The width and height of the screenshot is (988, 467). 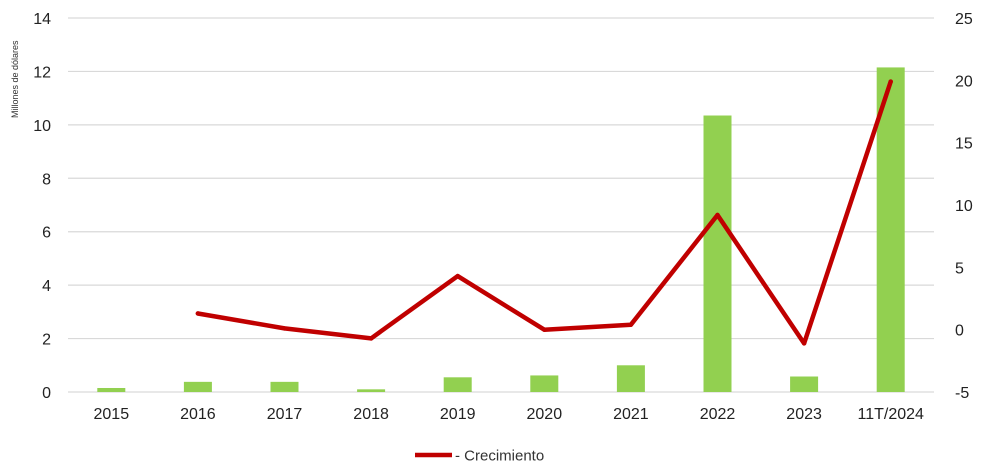 What do you see at coordinates (959, 268) in the screenshot?
I see `right-tick-label: 5` at bounding box center [959, 268].